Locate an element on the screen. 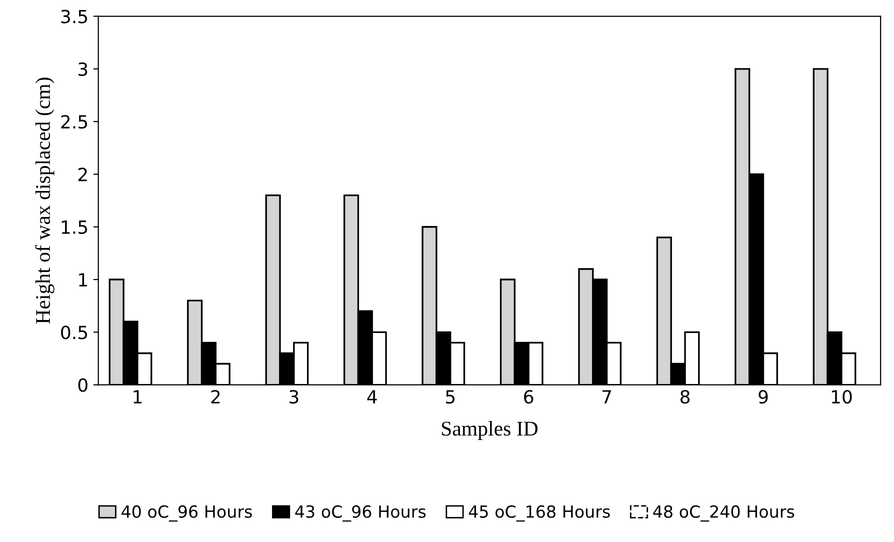 The image size is (894, 542). x-tick-label: 7 is located at coordinates (607, 397).